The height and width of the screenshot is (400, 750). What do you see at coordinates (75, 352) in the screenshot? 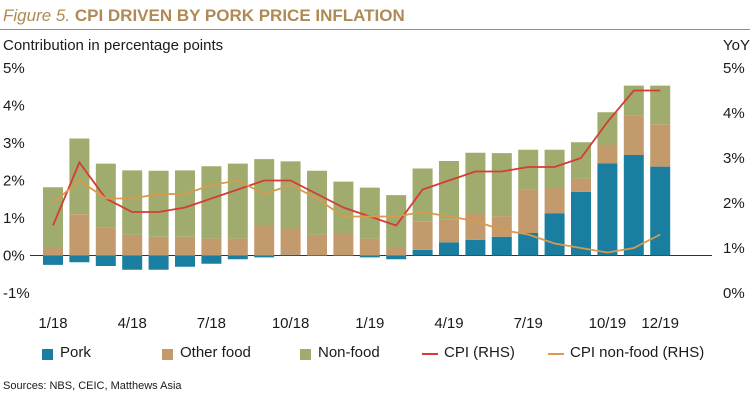
I see `legend-label-pork: Pork` at bounding box center [75, 352].